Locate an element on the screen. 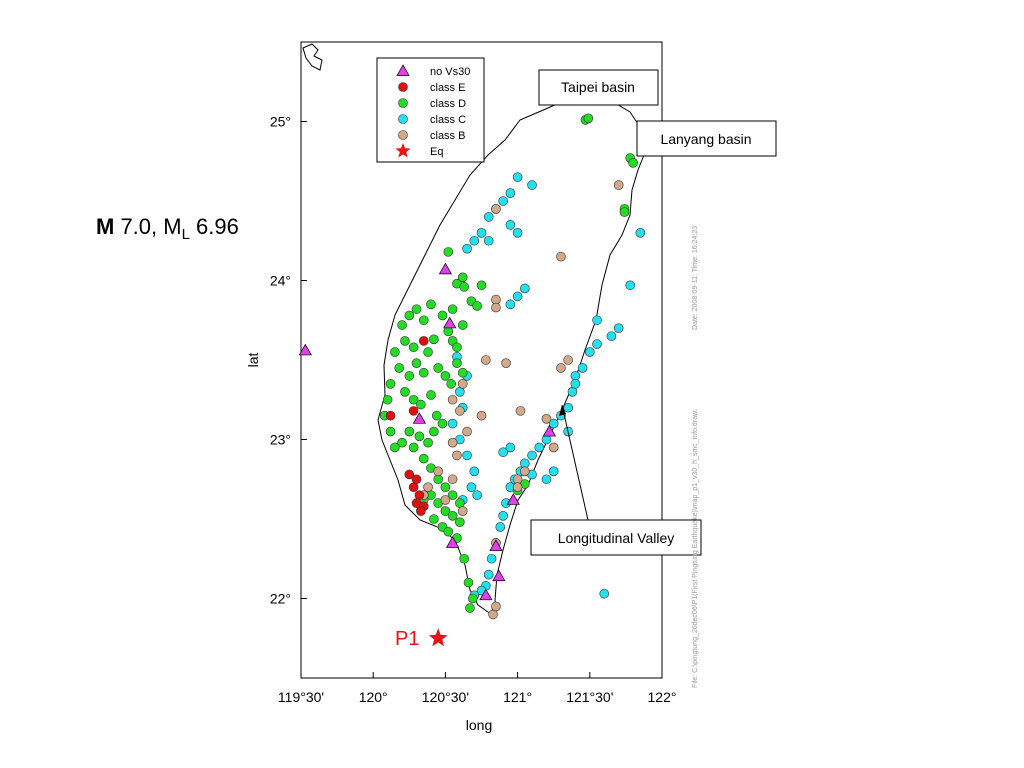  x-tick-label: 120°30' is located at coordinates (445, 697).